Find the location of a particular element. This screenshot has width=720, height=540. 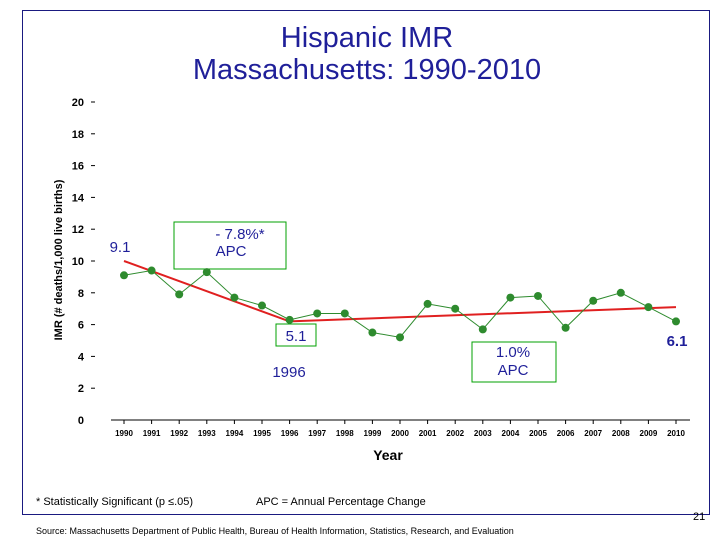

x-tick-label: 2003 is located at coordinates (483, 433).